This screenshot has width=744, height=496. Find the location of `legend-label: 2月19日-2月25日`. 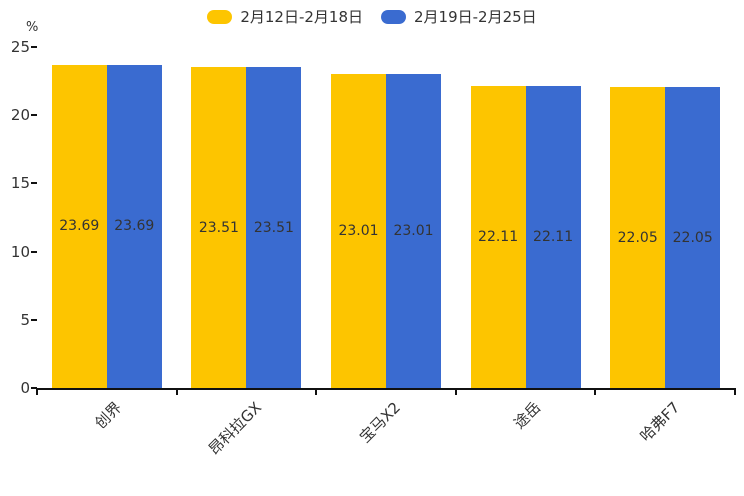

legend-label: 2月19日-2月25日 is located at coordinates (475, 17).